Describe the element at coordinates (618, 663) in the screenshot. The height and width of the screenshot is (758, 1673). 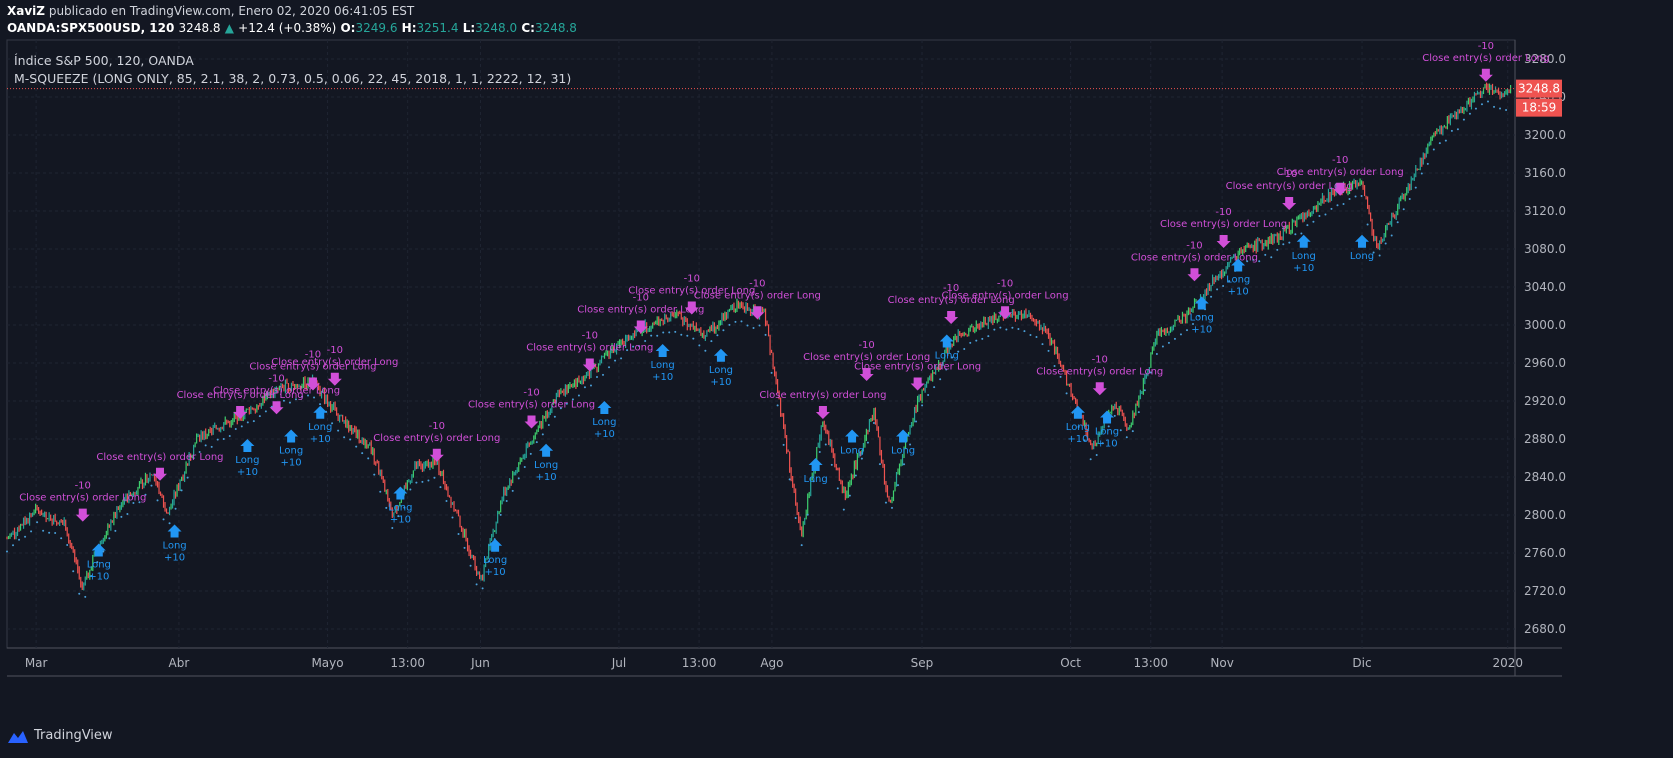
I see `x-tick-label: Jul` at that location.